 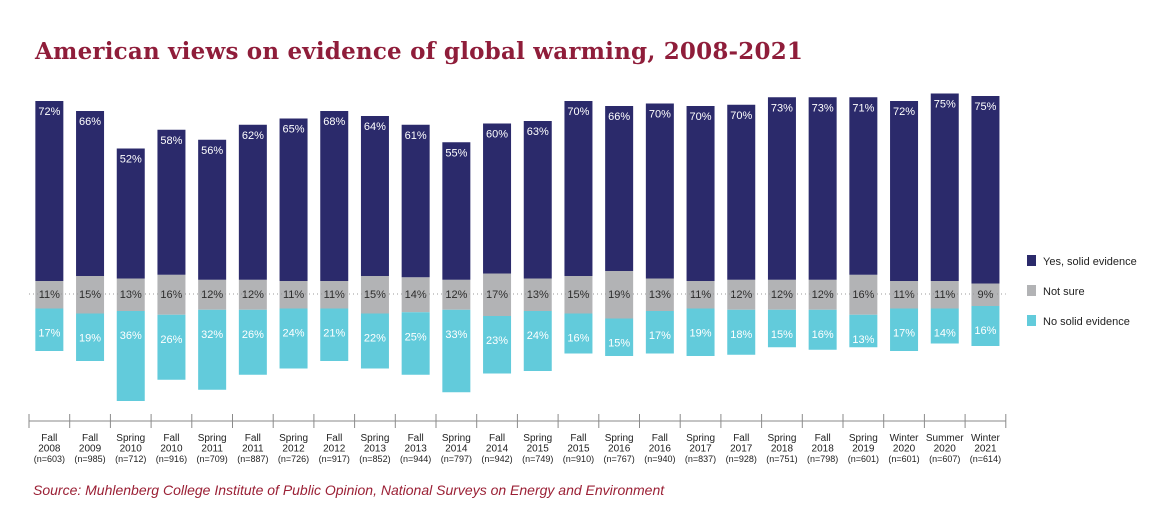 I want to click on data-label-not-sure: 15%, so click(x=578, y=295).